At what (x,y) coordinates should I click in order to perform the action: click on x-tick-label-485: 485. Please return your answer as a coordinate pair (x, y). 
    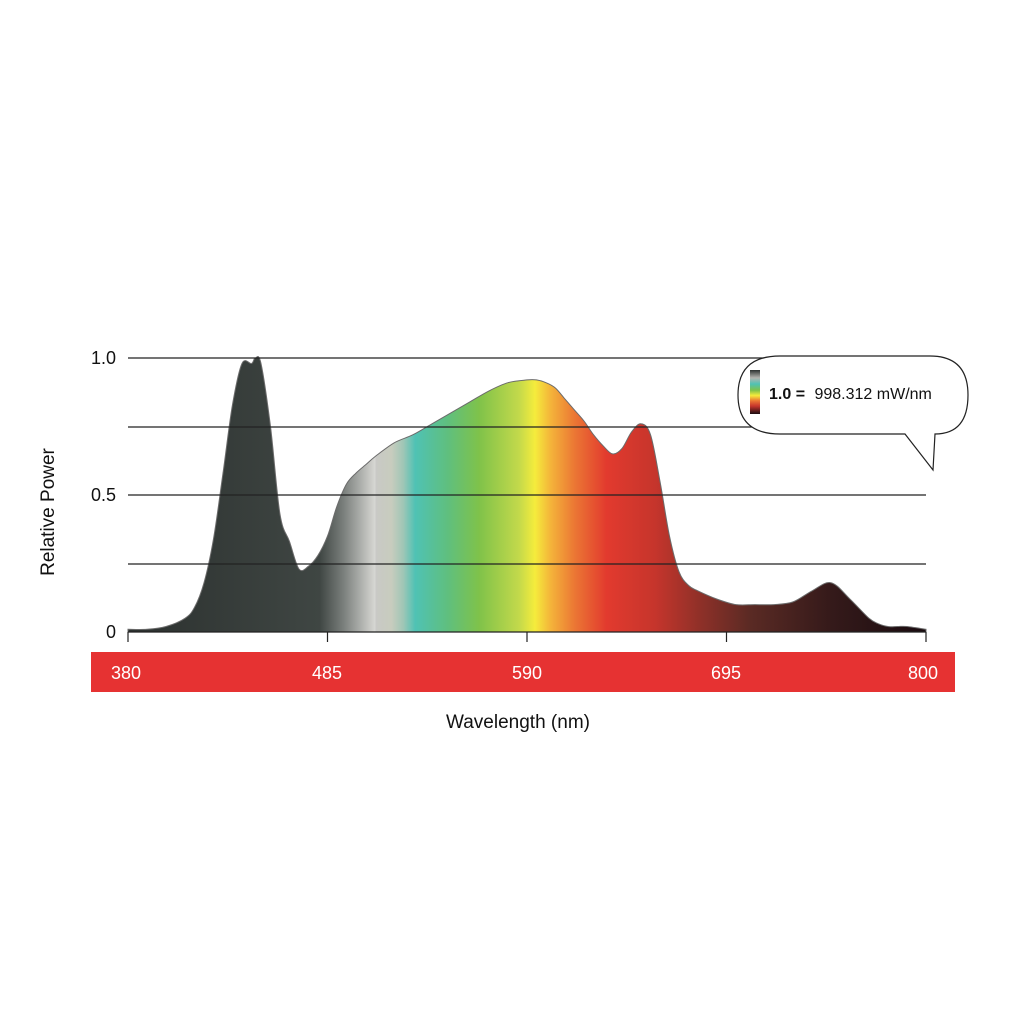
    Looking at the image, I should click on (327, 673).